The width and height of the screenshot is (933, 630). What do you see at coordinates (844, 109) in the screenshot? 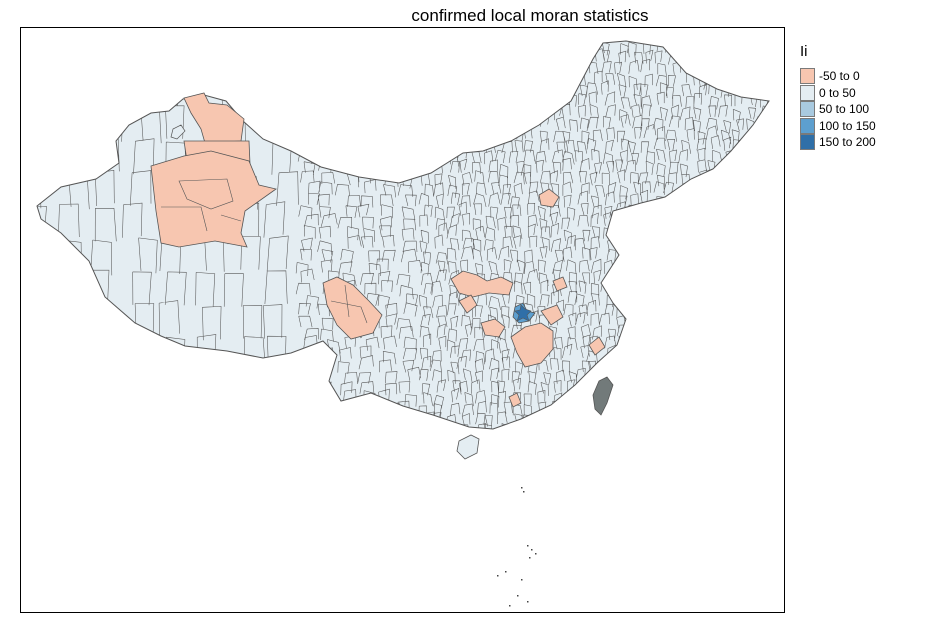
I see `legend-label-2: 50 to 100` at bounding box center [844, 109].